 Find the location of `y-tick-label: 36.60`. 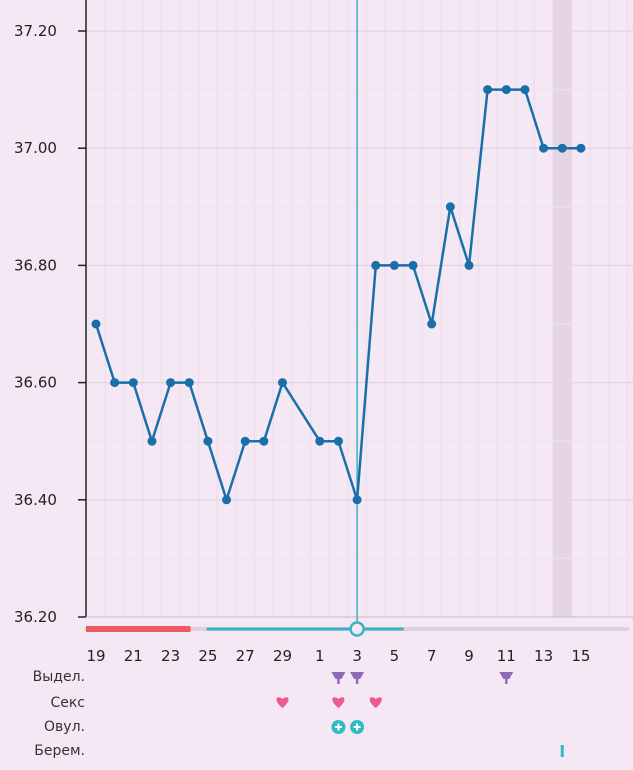

y-tick-label: 36.60 is located at coordinates (35, 383).